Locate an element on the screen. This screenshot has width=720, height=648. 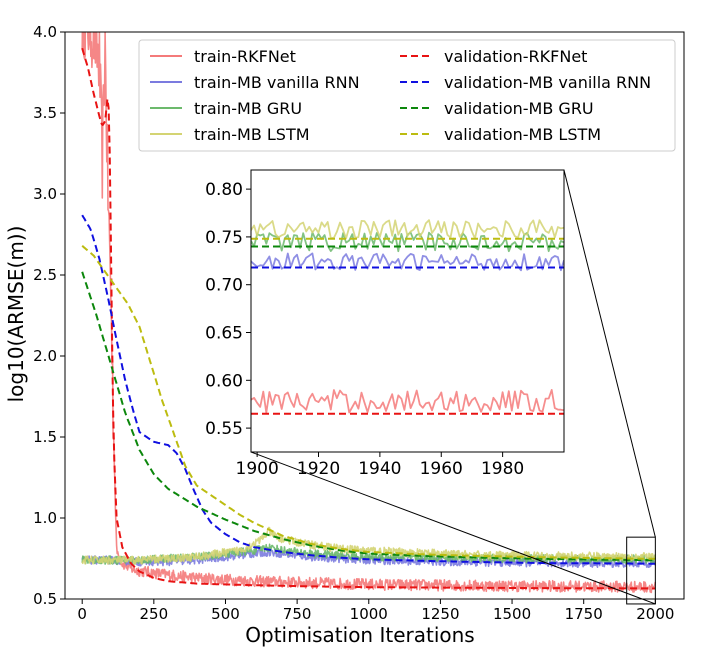
inset-y-tick-label: 0.70 is located at coordinates (224, 286).